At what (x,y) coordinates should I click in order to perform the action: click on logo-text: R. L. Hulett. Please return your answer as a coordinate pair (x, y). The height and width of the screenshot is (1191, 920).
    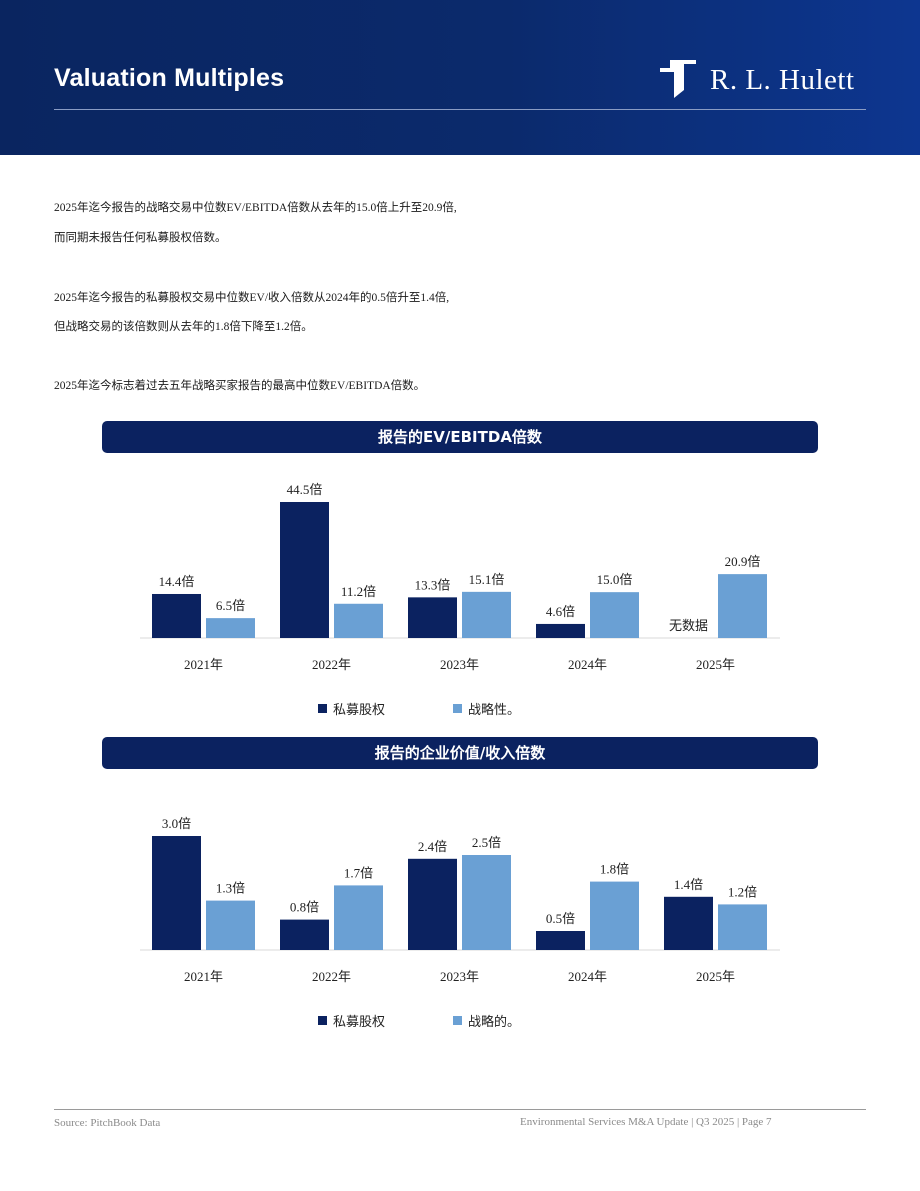
    Looking at the image, I should click on (782, 79).